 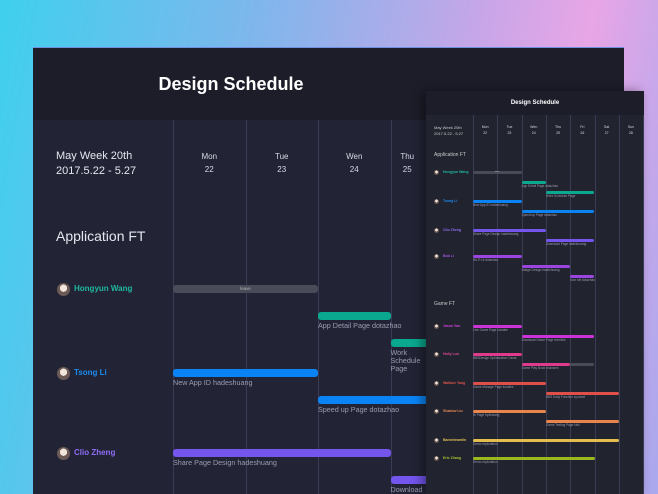 What do you see at coordinates (540, 367) in the screenshot?
I see `task-label: Game Play Book chaowen` at bounding box center [540, 367].